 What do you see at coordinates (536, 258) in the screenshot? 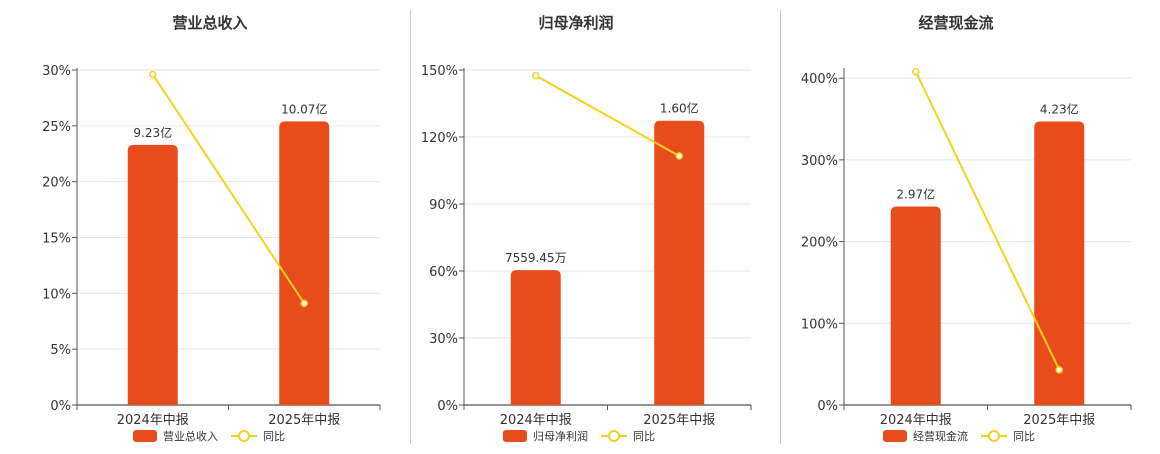
I see `bar-value-label: 7559.45万` at bounding box center [536, 258].